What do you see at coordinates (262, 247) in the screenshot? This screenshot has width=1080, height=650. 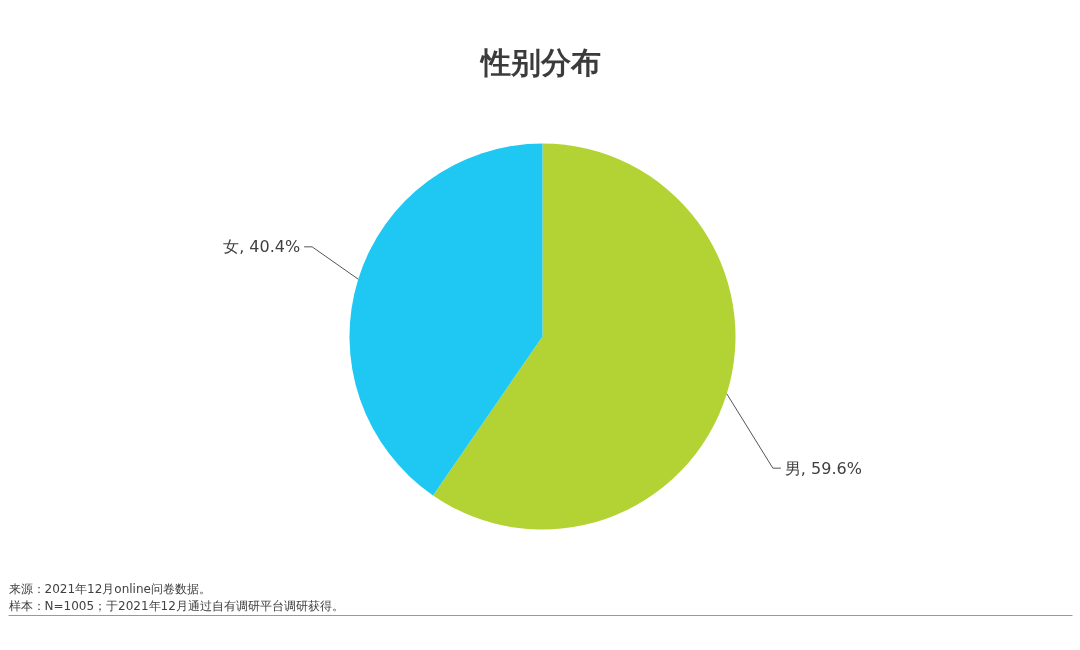 I see `slice-label: 女, 40.4%` at bounding box center [262, 247].